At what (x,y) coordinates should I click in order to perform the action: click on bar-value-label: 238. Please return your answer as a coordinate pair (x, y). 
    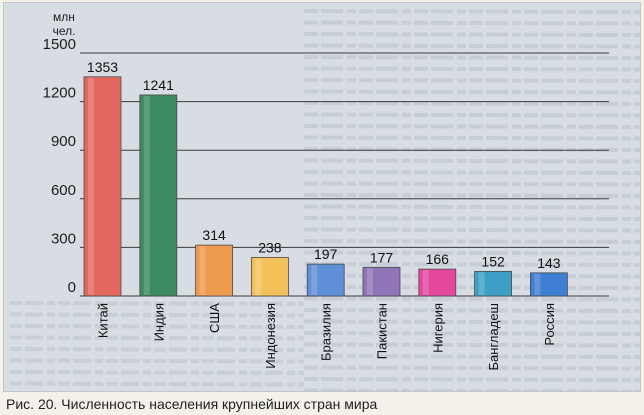
    Looking at the image, I should click on (270, 247).